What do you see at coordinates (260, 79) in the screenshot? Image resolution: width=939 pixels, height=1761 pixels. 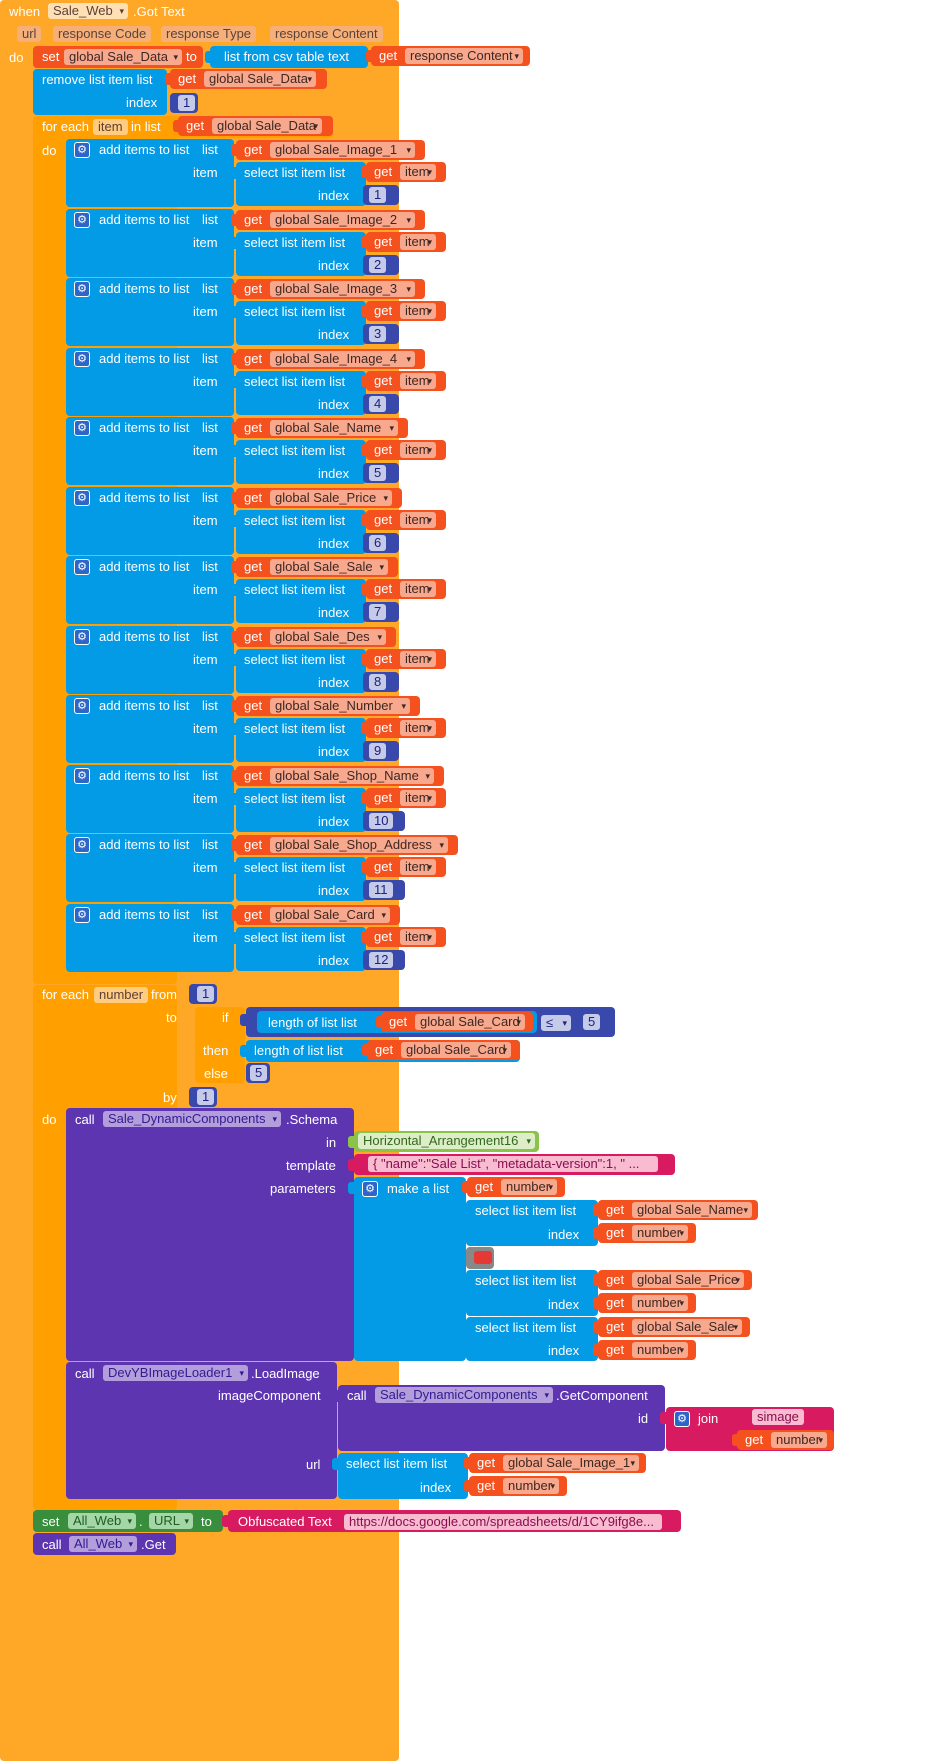 I see `remove-sale-data-getter-dropdown: global Sale_Data` at bounding box center [260, 79].